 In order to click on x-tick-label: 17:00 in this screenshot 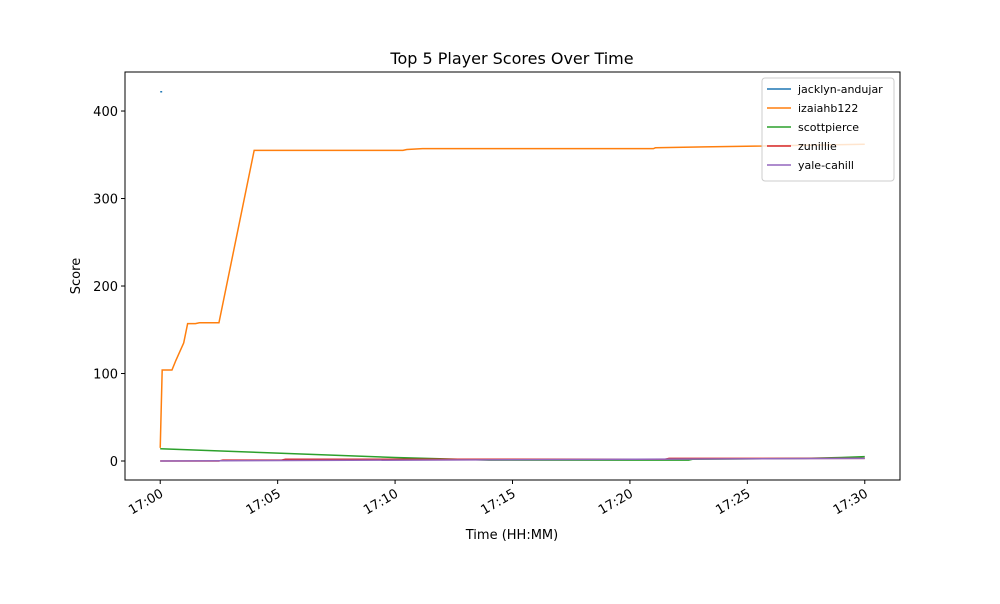, I will do `click(146, 502)`.